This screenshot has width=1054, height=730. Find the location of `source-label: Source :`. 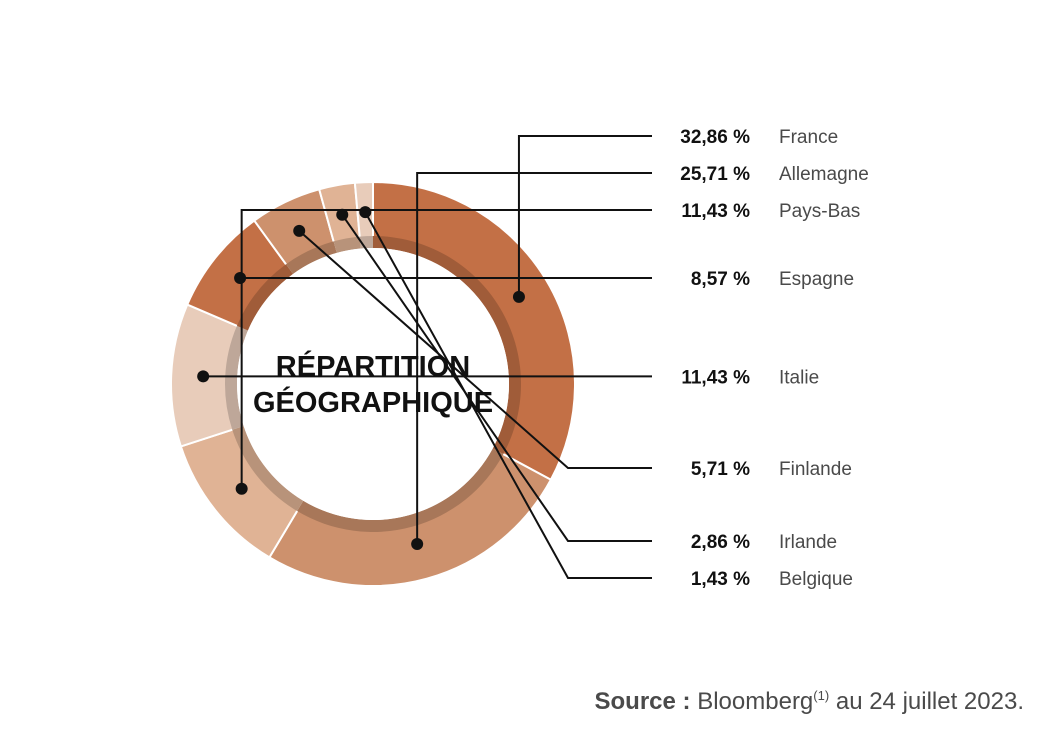

source-label: Source : is located at coordinates (642, 701).